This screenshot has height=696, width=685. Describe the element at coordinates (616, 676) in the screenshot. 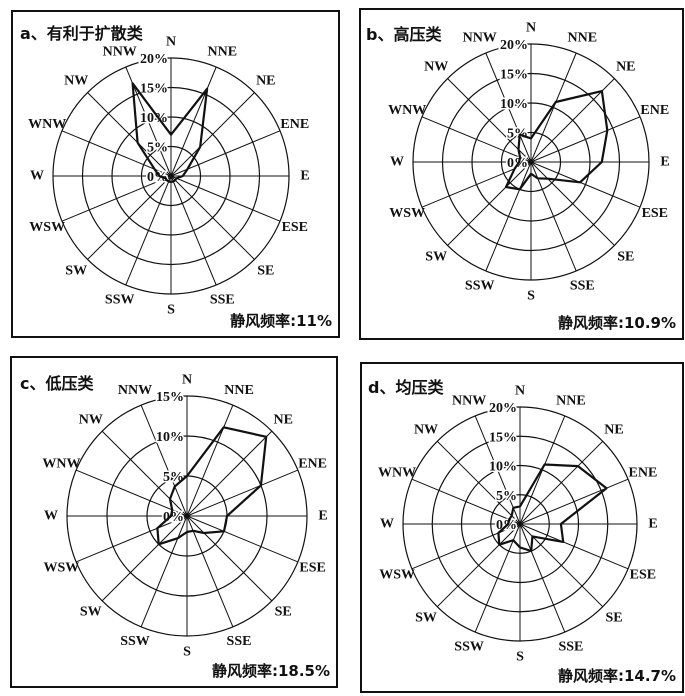

I see `calm-frequency-label: 静风频率:14.7%` at that location.